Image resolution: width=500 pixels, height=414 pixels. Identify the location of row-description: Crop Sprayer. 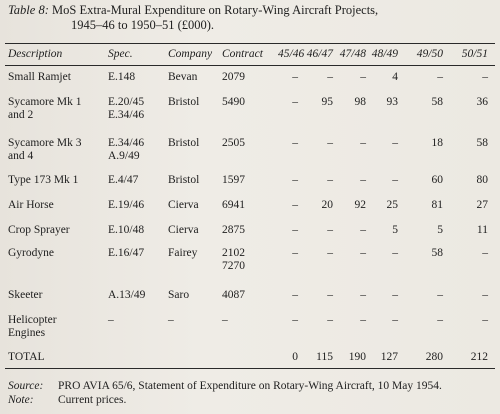
(39, 230).